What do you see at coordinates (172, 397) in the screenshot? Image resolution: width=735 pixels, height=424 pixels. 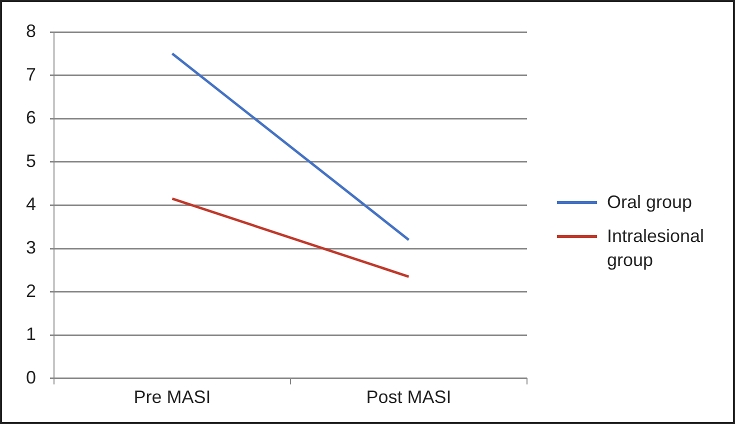 I see `x-tick-label: Pre MASI` at bounding box center [172, 397].